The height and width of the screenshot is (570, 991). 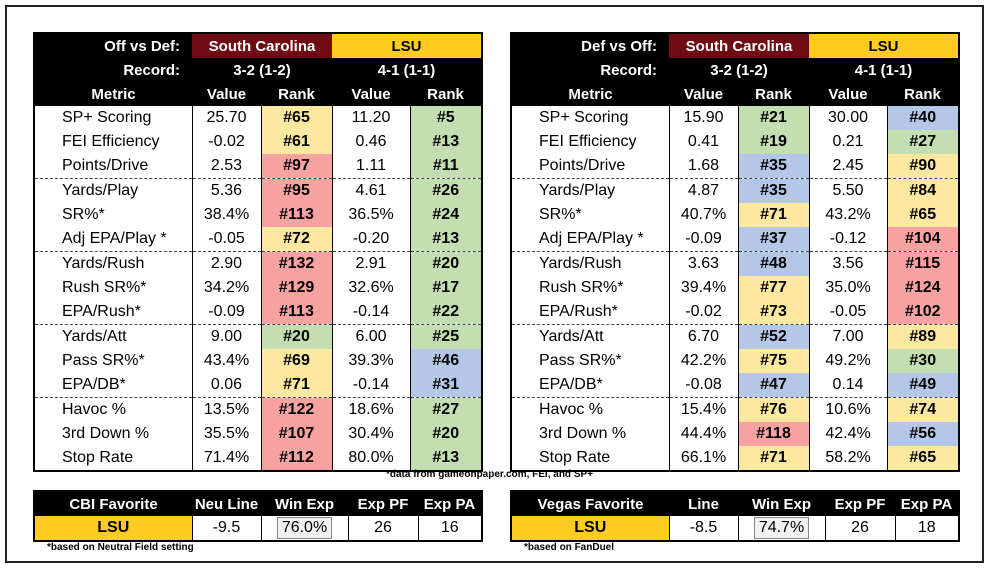 I want to click on team2-rank: #17, so click(x=446, y=288).